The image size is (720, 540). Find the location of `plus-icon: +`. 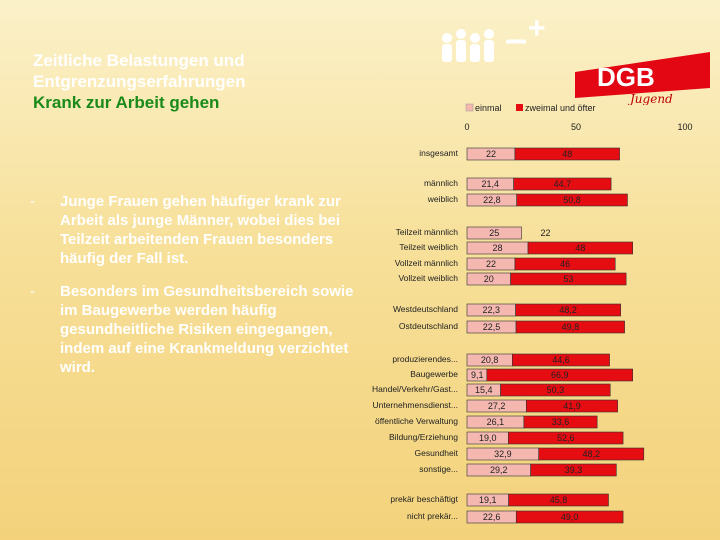

plus-icon: + is located at coordinates (537, 28).